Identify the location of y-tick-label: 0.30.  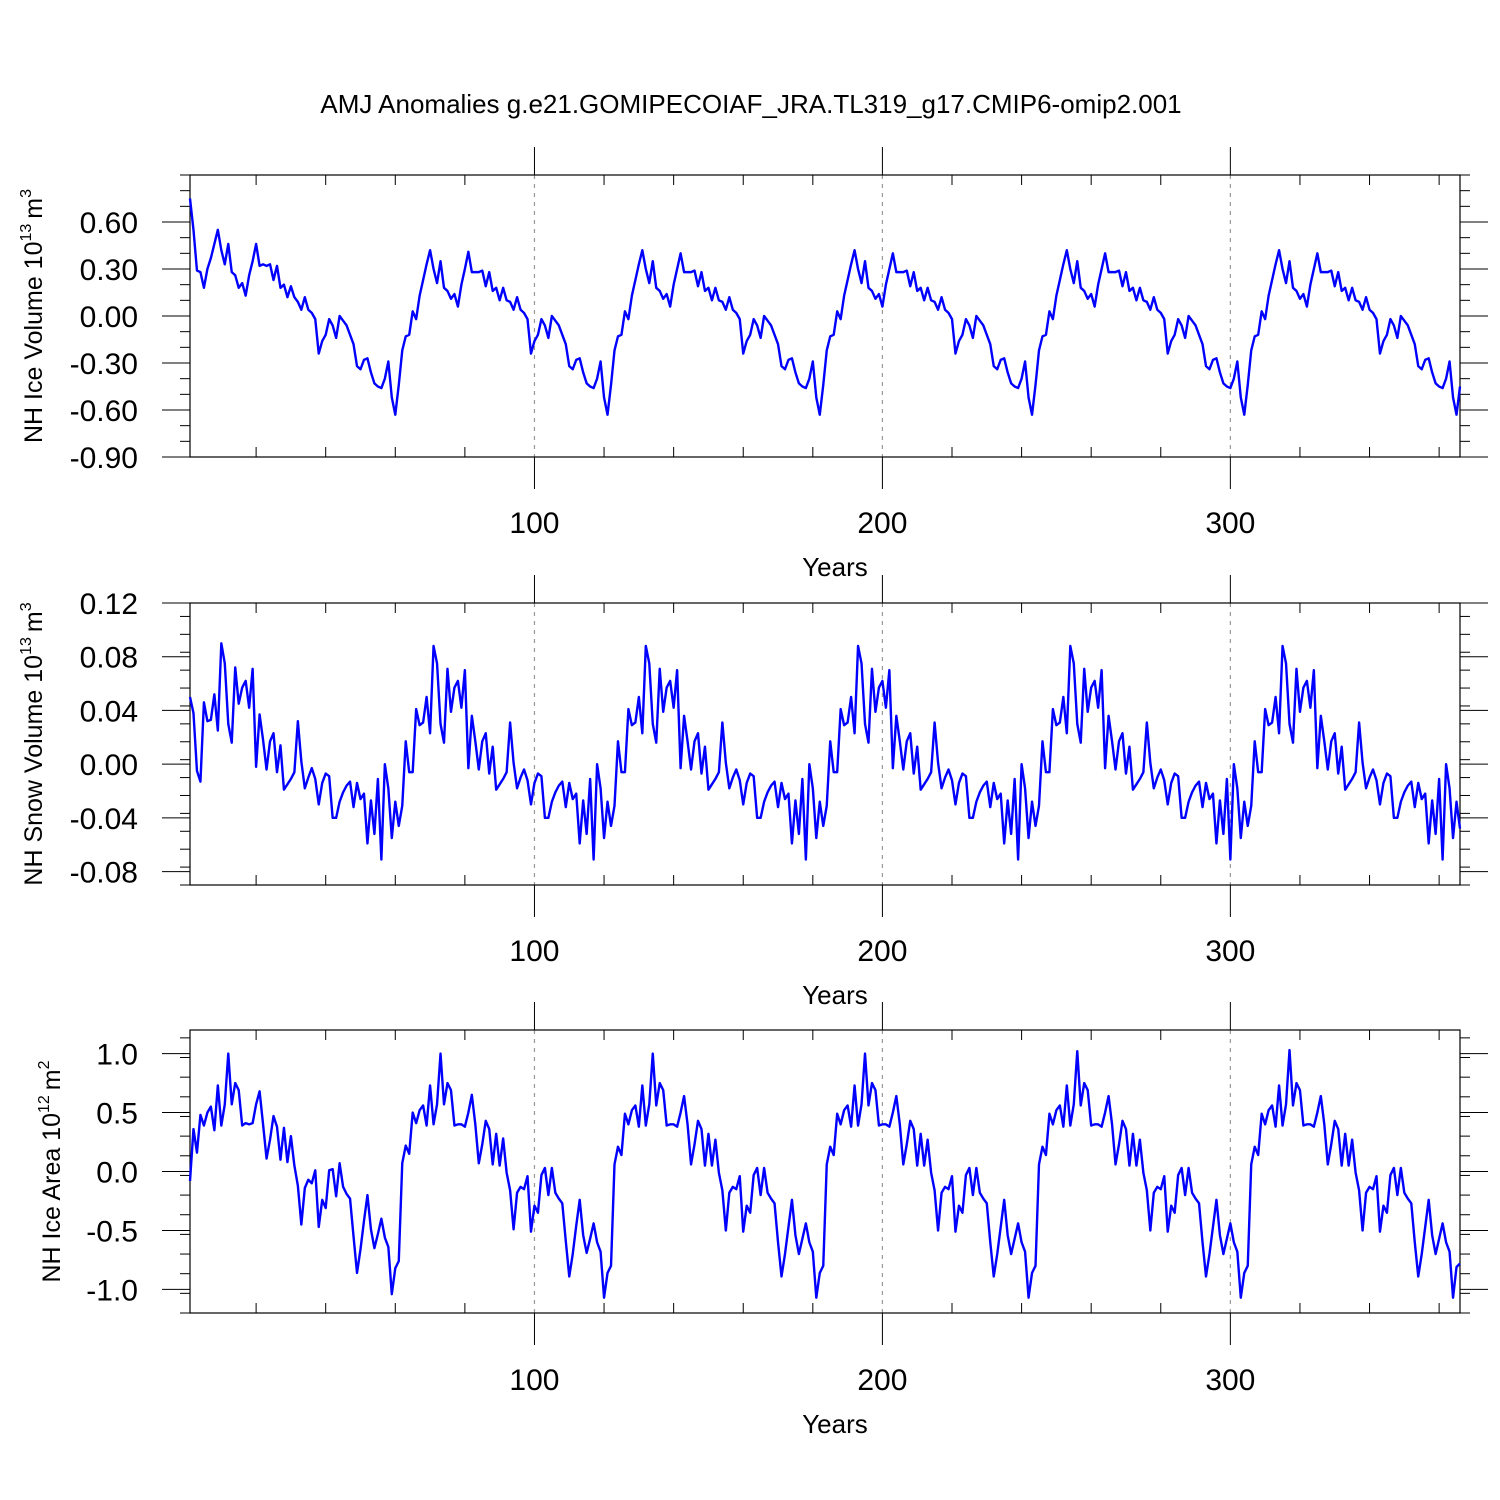
(109, 270).